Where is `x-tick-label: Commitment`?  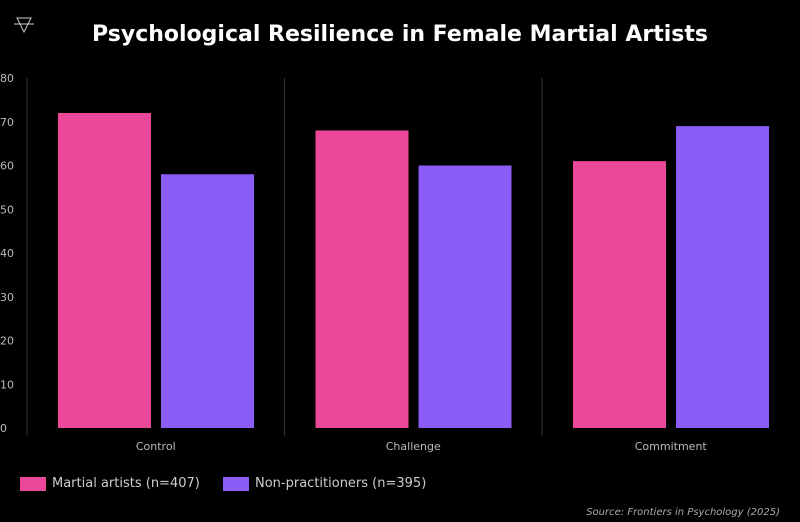 x-tick-label: Commitment is located at coordinates (671, 446).